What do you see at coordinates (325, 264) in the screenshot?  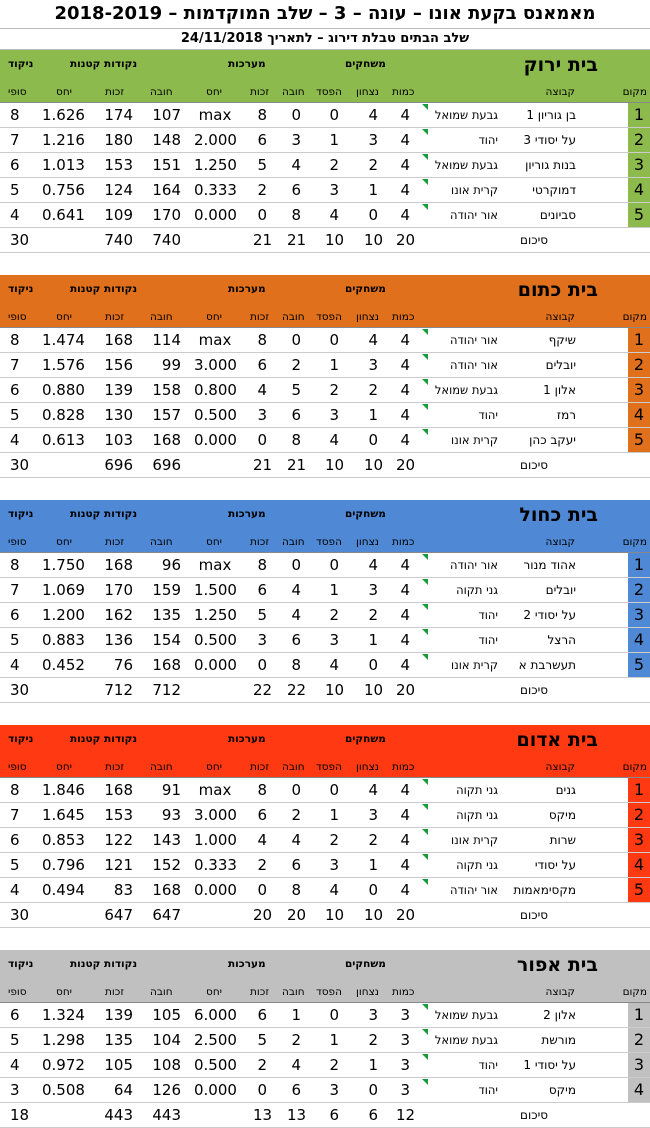 I see `section-spacer` at bounding box center [325, 264].